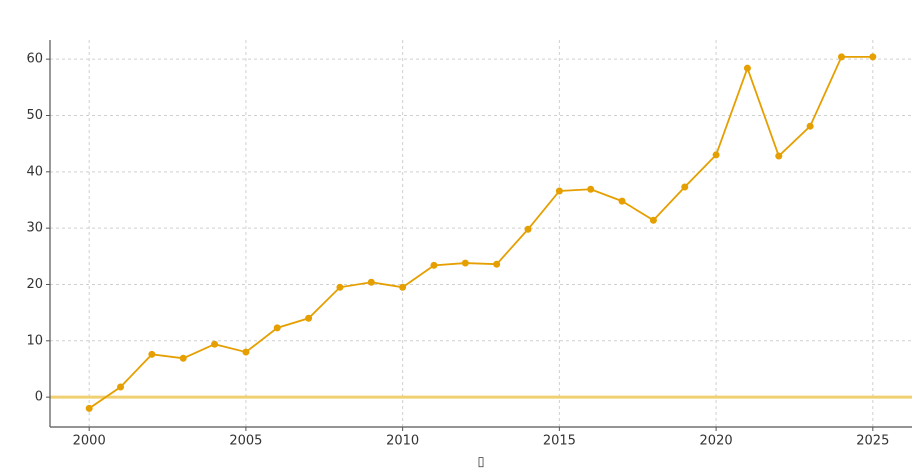 The width and height of the screenshot is (915, 474). What do you see at coordinates (559, 441) in the screenshot?
I see `x-tick-label: 2015` at bounding box center [559, 441].